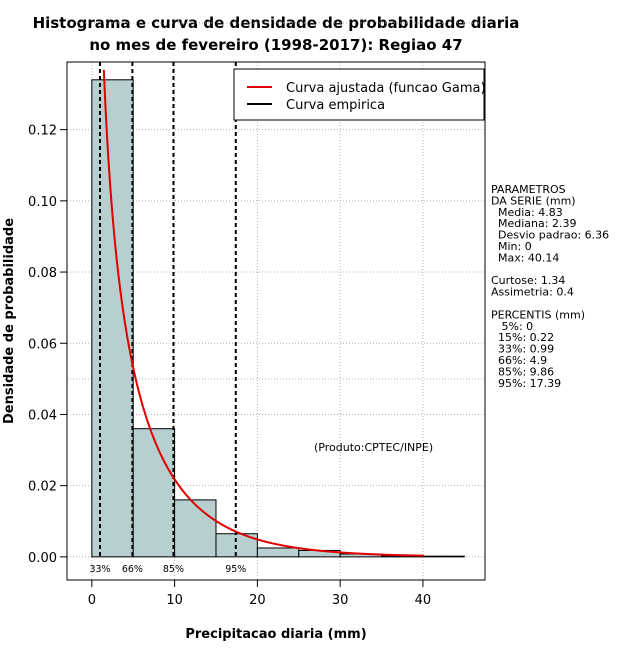 This screenshot has height=660, width=640. I want to click on stats-line: 85%: 9.86, so click(522, 371).